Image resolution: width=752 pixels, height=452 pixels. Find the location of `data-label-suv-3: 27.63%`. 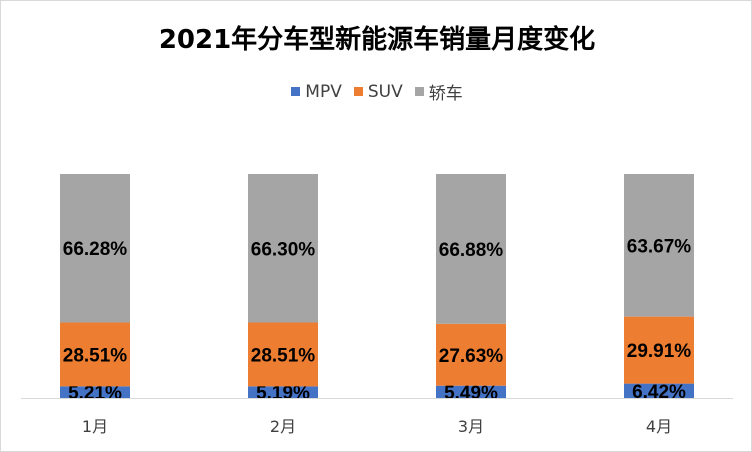

data-label-suv-3: 27.63% is located at coordinates (471, 356).